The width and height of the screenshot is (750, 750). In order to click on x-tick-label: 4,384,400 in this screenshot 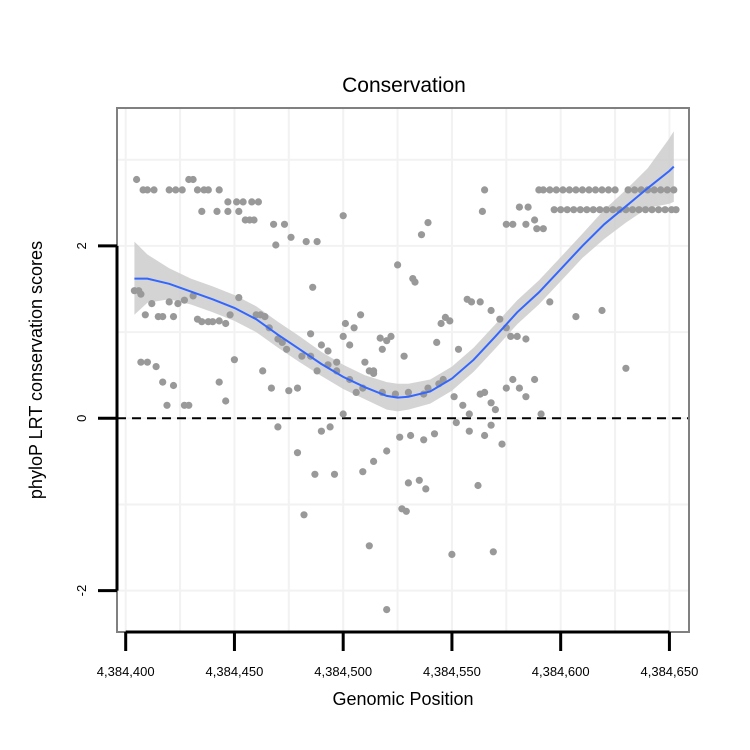, I will do `click(126, 671)`.